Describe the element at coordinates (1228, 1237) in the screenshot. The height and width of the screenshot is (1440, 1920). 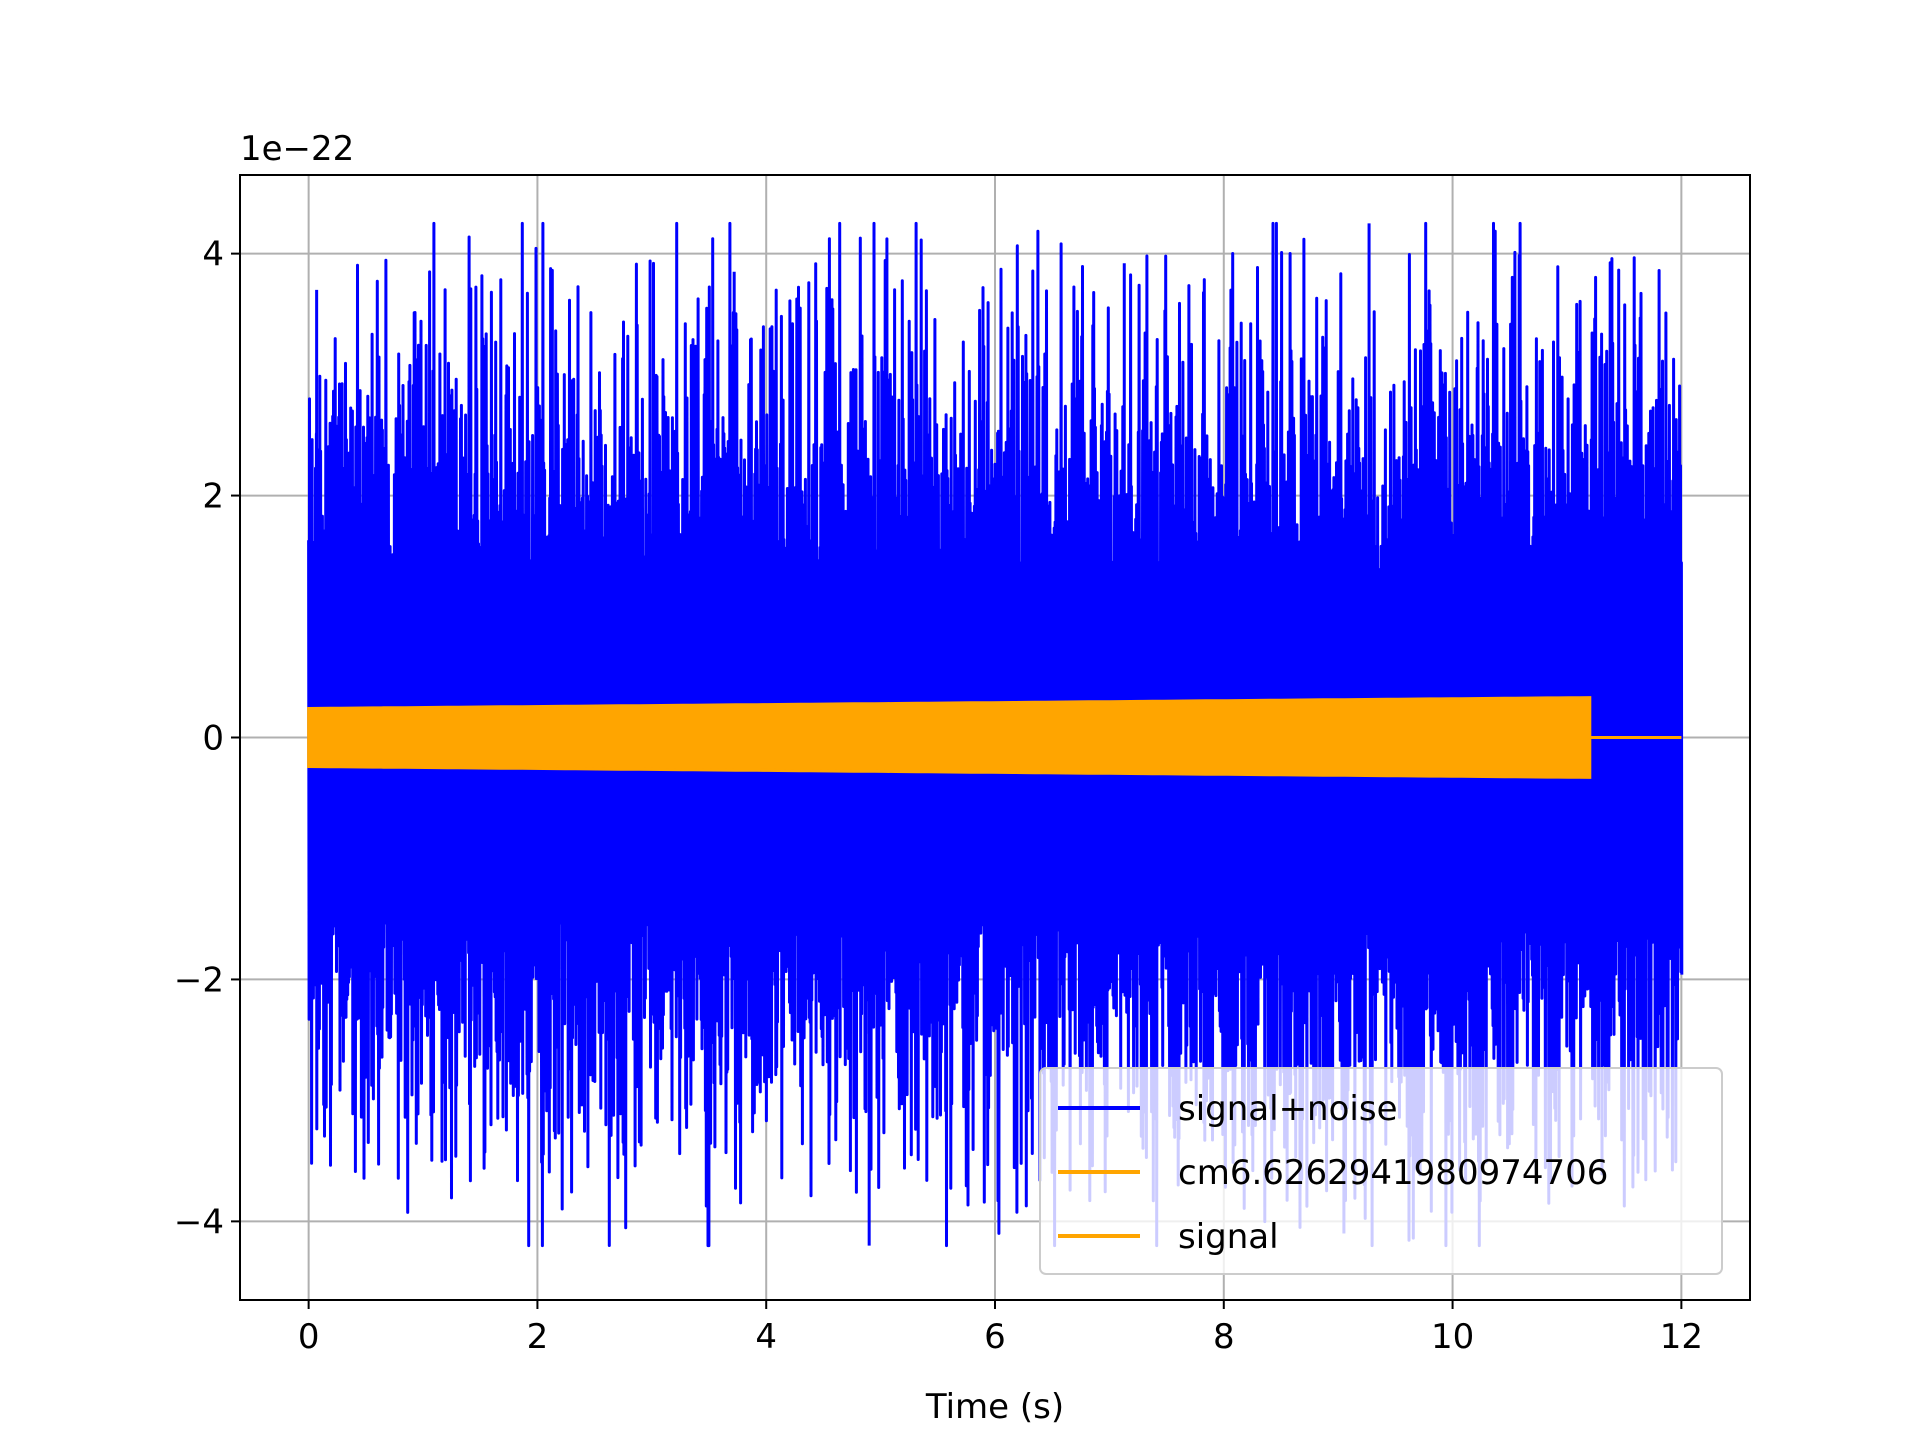
I see `legend-label: signal` at that location.